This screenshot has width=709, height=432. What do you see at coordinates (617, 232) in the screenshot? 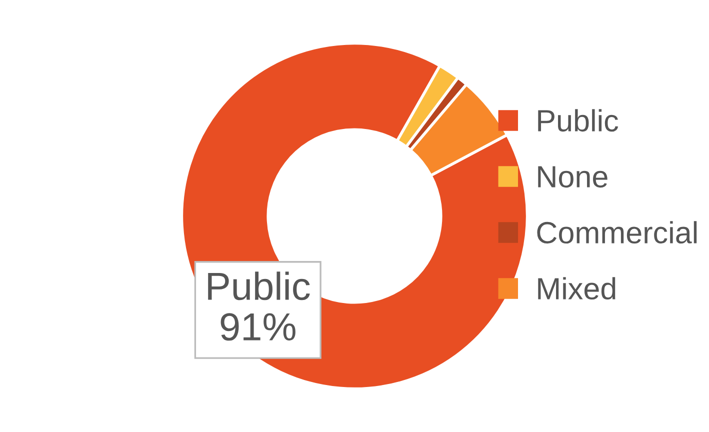
I see `legend-label: Commercial` at bounding box center [617, 232].